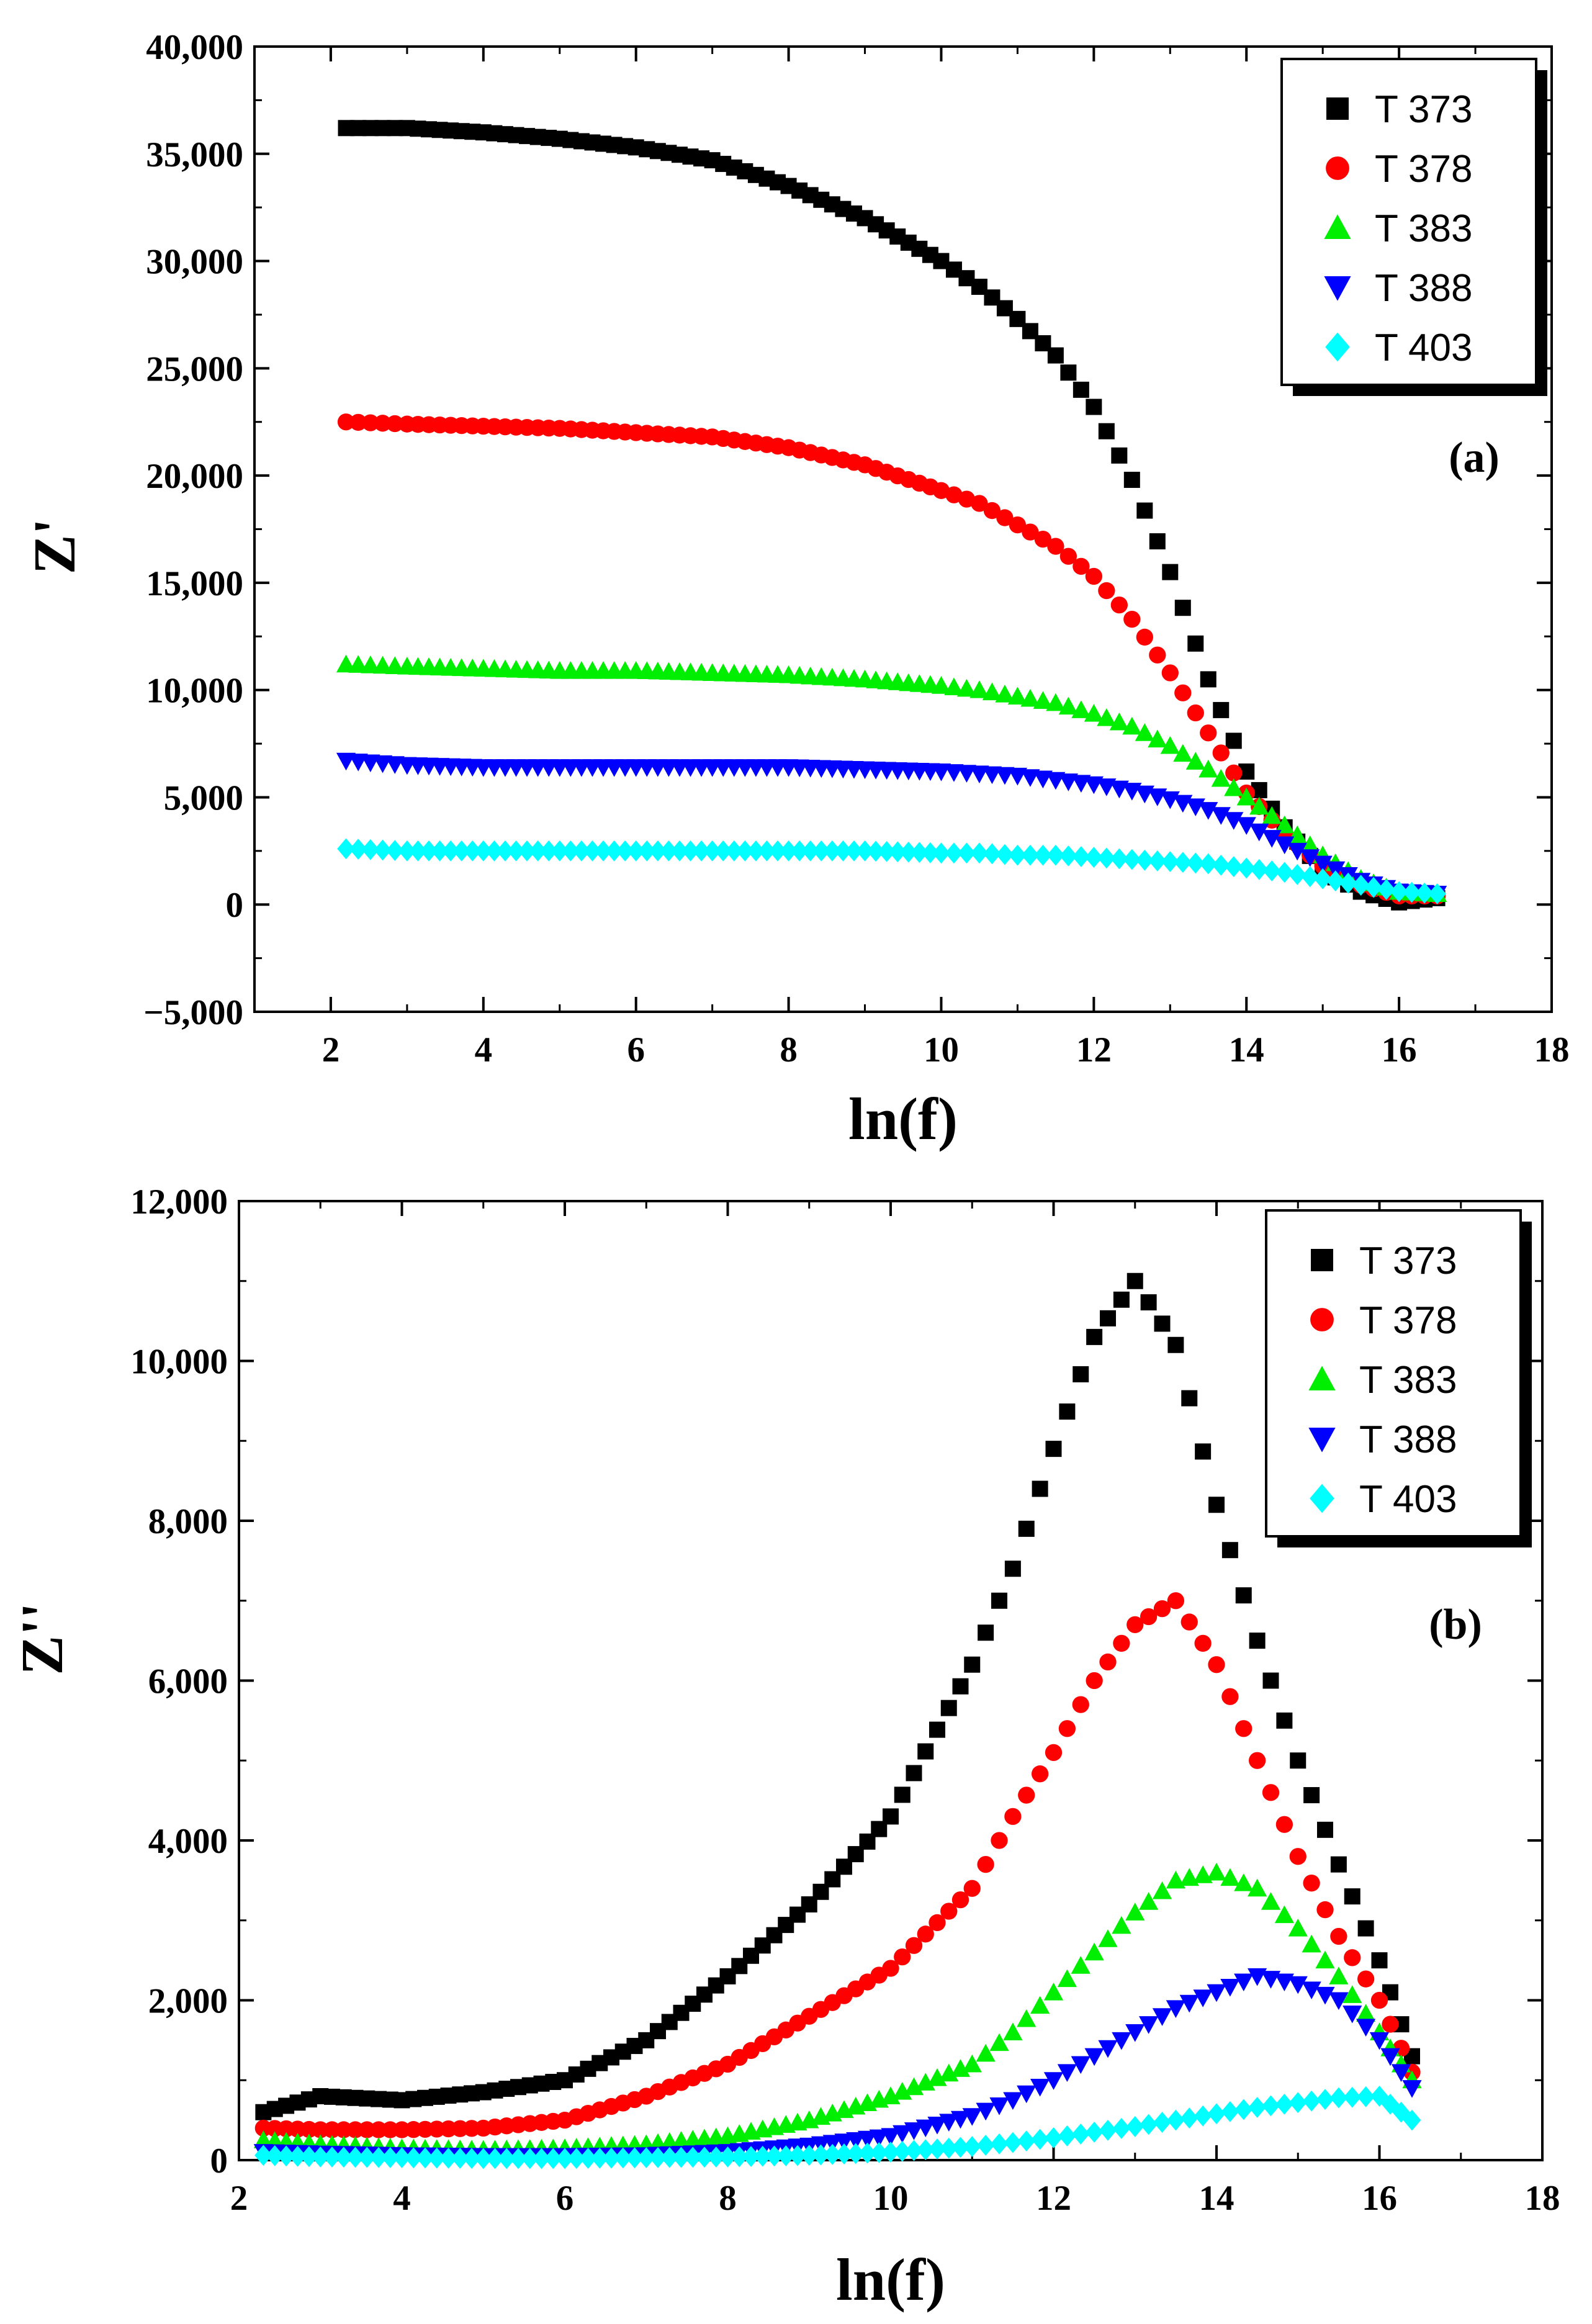 Image resolution: width=1592 pixels, height=2324 pixels. Describe the element at coordinates (891, 2198) in the screenshot. I see `x-tick-label: 10` at that location.